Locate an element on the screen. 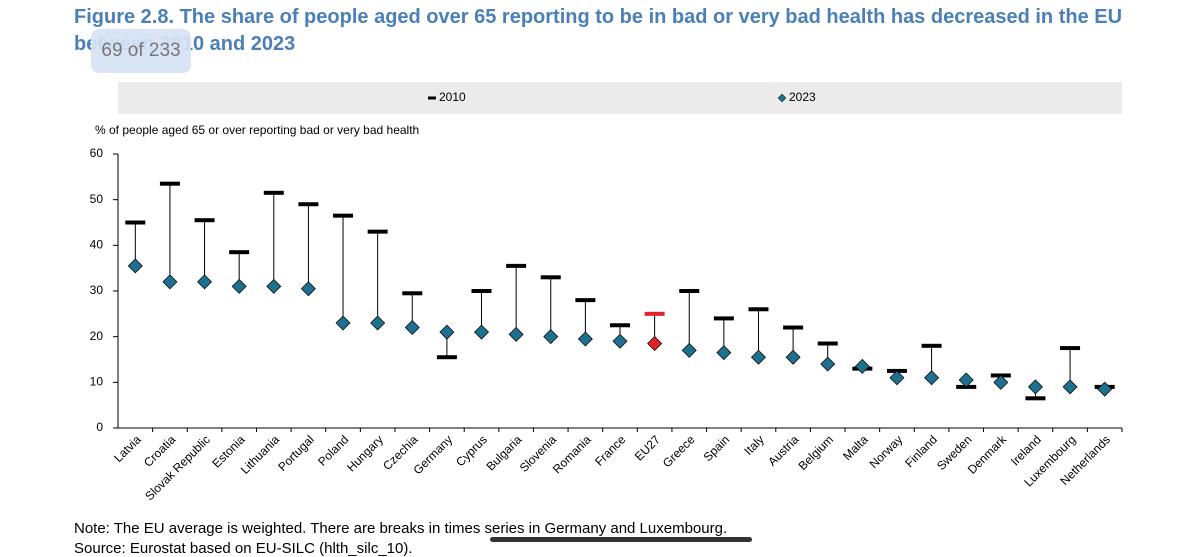  y-tick-label: 20 is located at coordinates (97, 336).